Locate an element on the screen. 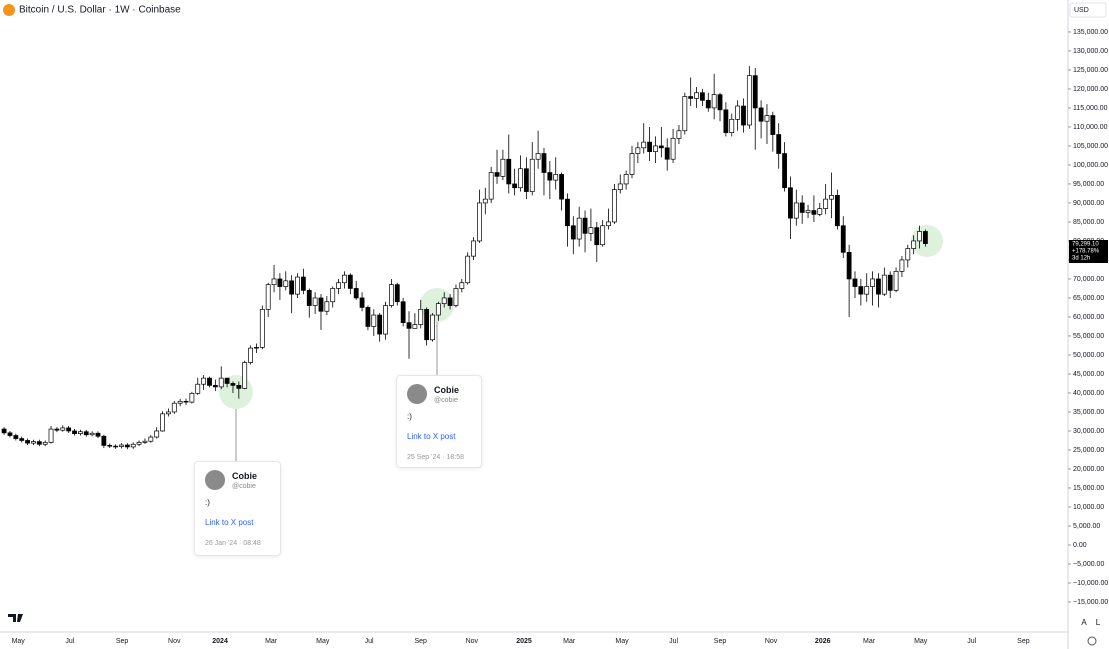 This screenshot has width=1109, height=649. y-tick-label: 105,000.00 is located at coordinates (1090, 146).